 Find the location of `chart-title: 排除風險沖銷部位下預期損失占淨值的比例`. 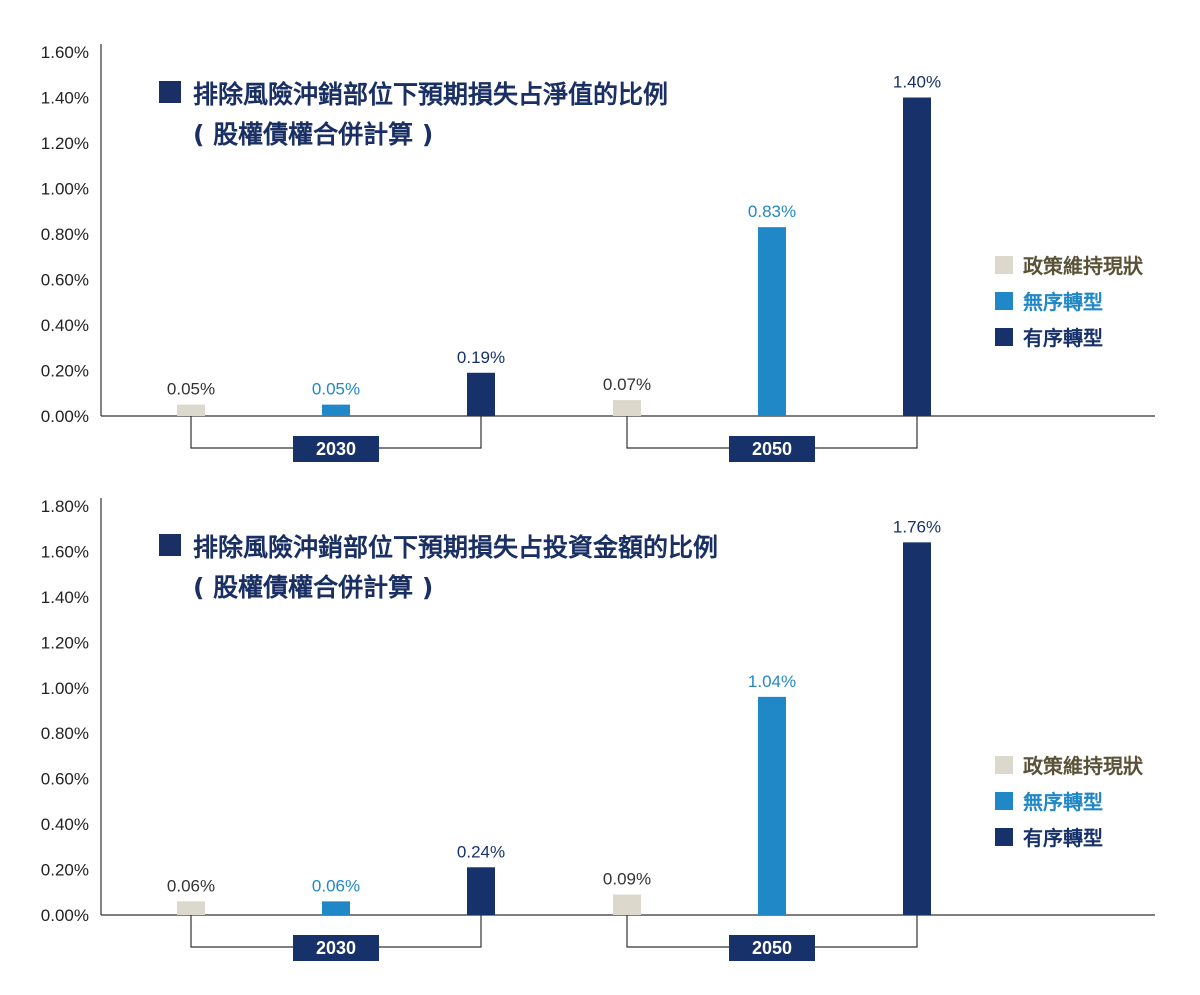

chart-title: 排除風險沖銷部位下預期損失占淨值的比例 is located at coordinates (430, 94).